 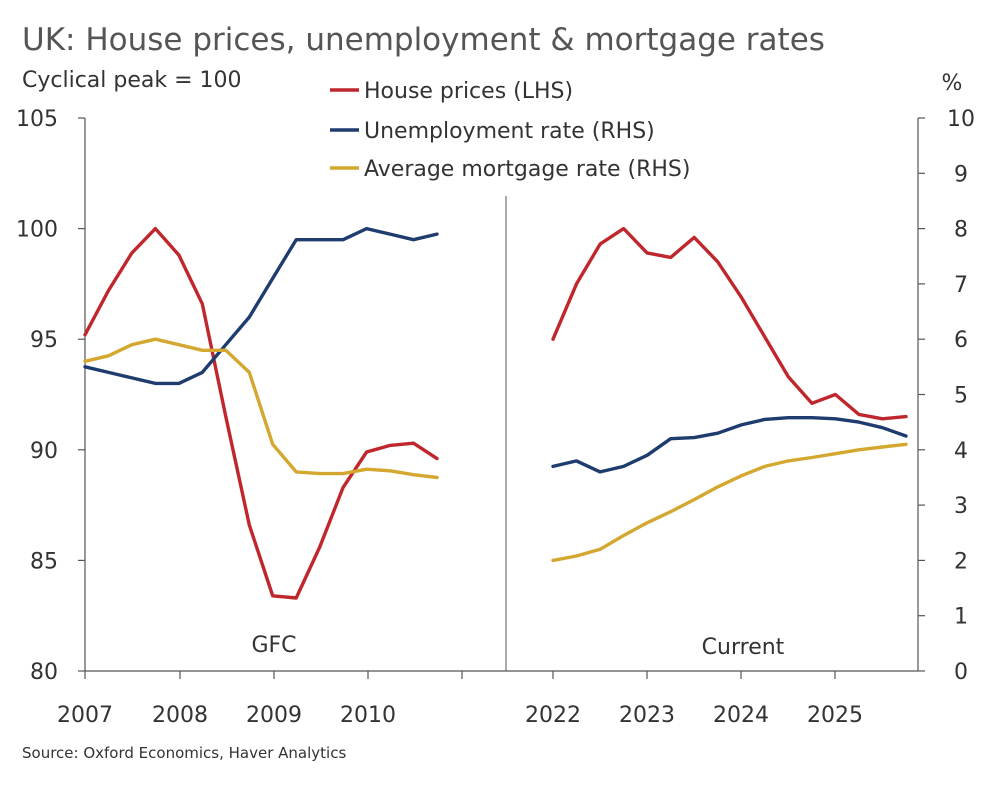 I want to click on right-tick-label: 10, so click(x=961, y=119).